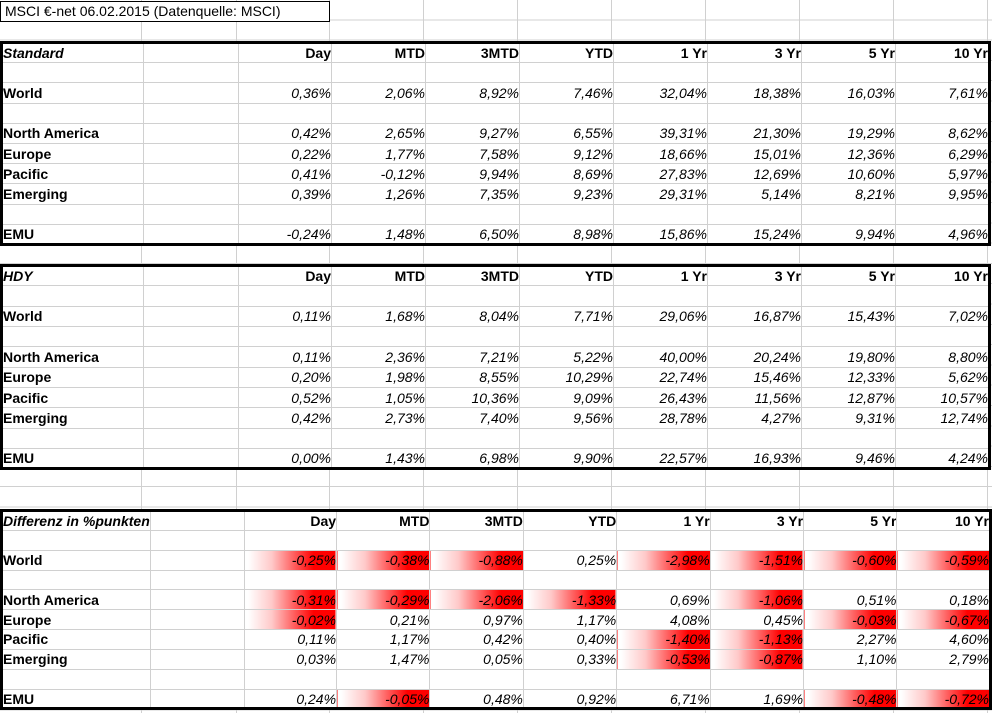  Describe the element at coordinates (754, 418) in the screenshot. I see `value-cell: 4,27%` at that location.